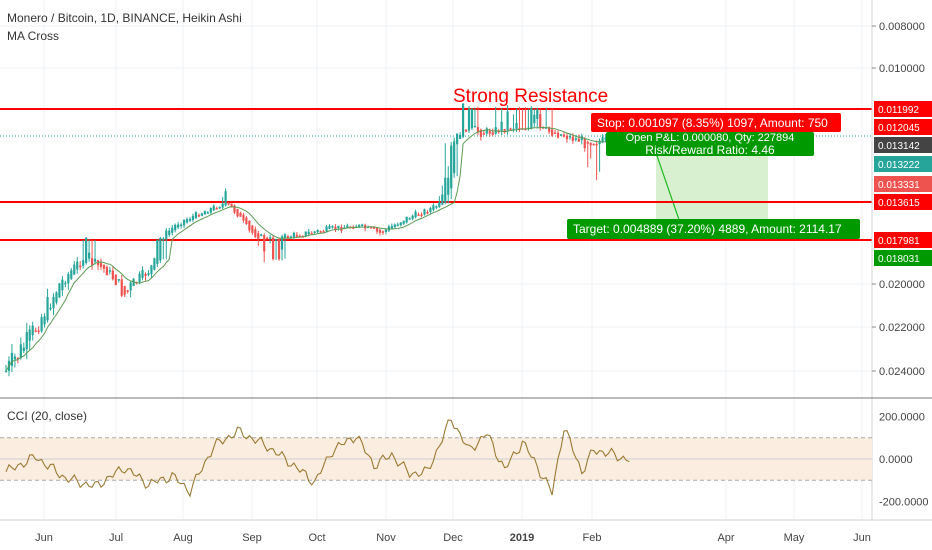 The height and width of the screenshot is (550, 932). Describe the element at coordinates (712, 123) in the screenshot. I see `stop-text: Stop: 0.001097 (8.35%) 1097, Amount: 750` at that location.